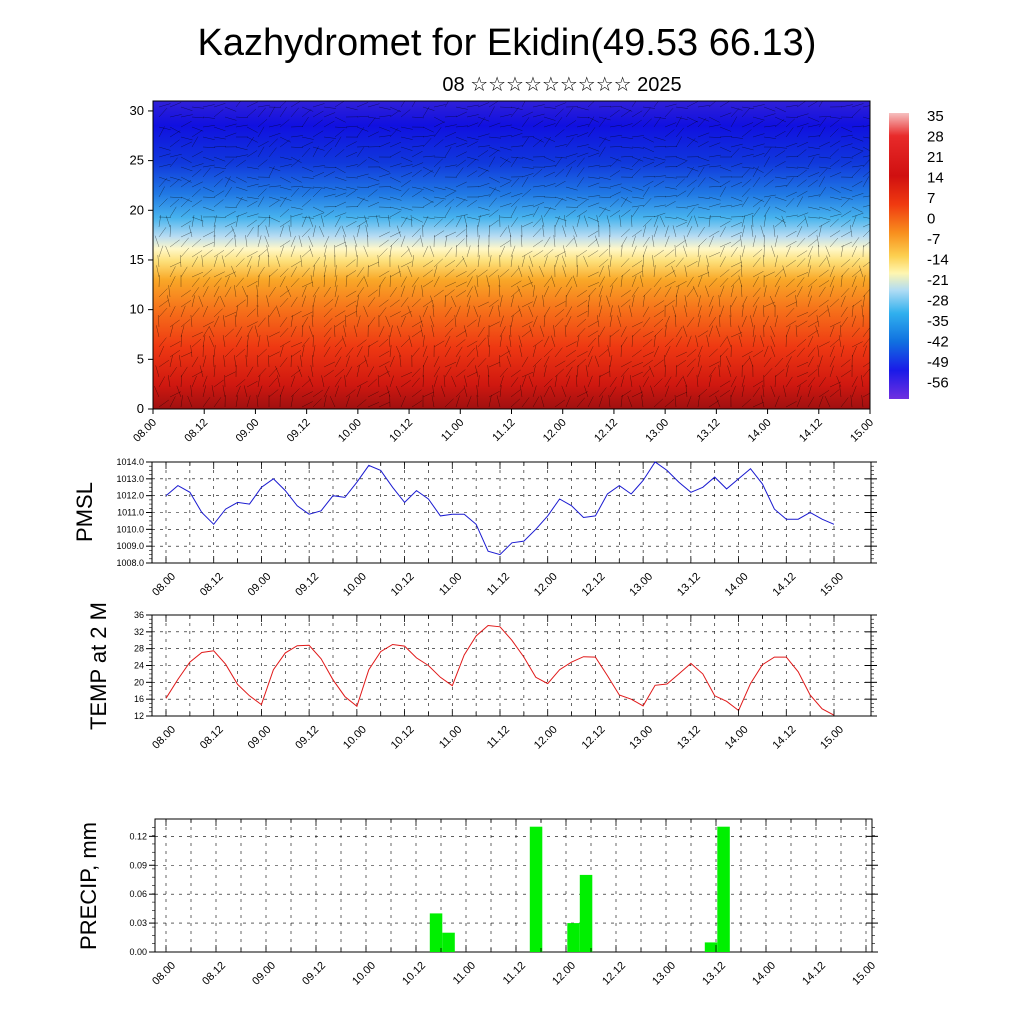 Image resolution: width=1024 pixels, height=1024 pixels. What do you see at coordinates (138, 865) in the screenshot?
I see `ytick-label: 0.09` at bounding box center [138, 865].